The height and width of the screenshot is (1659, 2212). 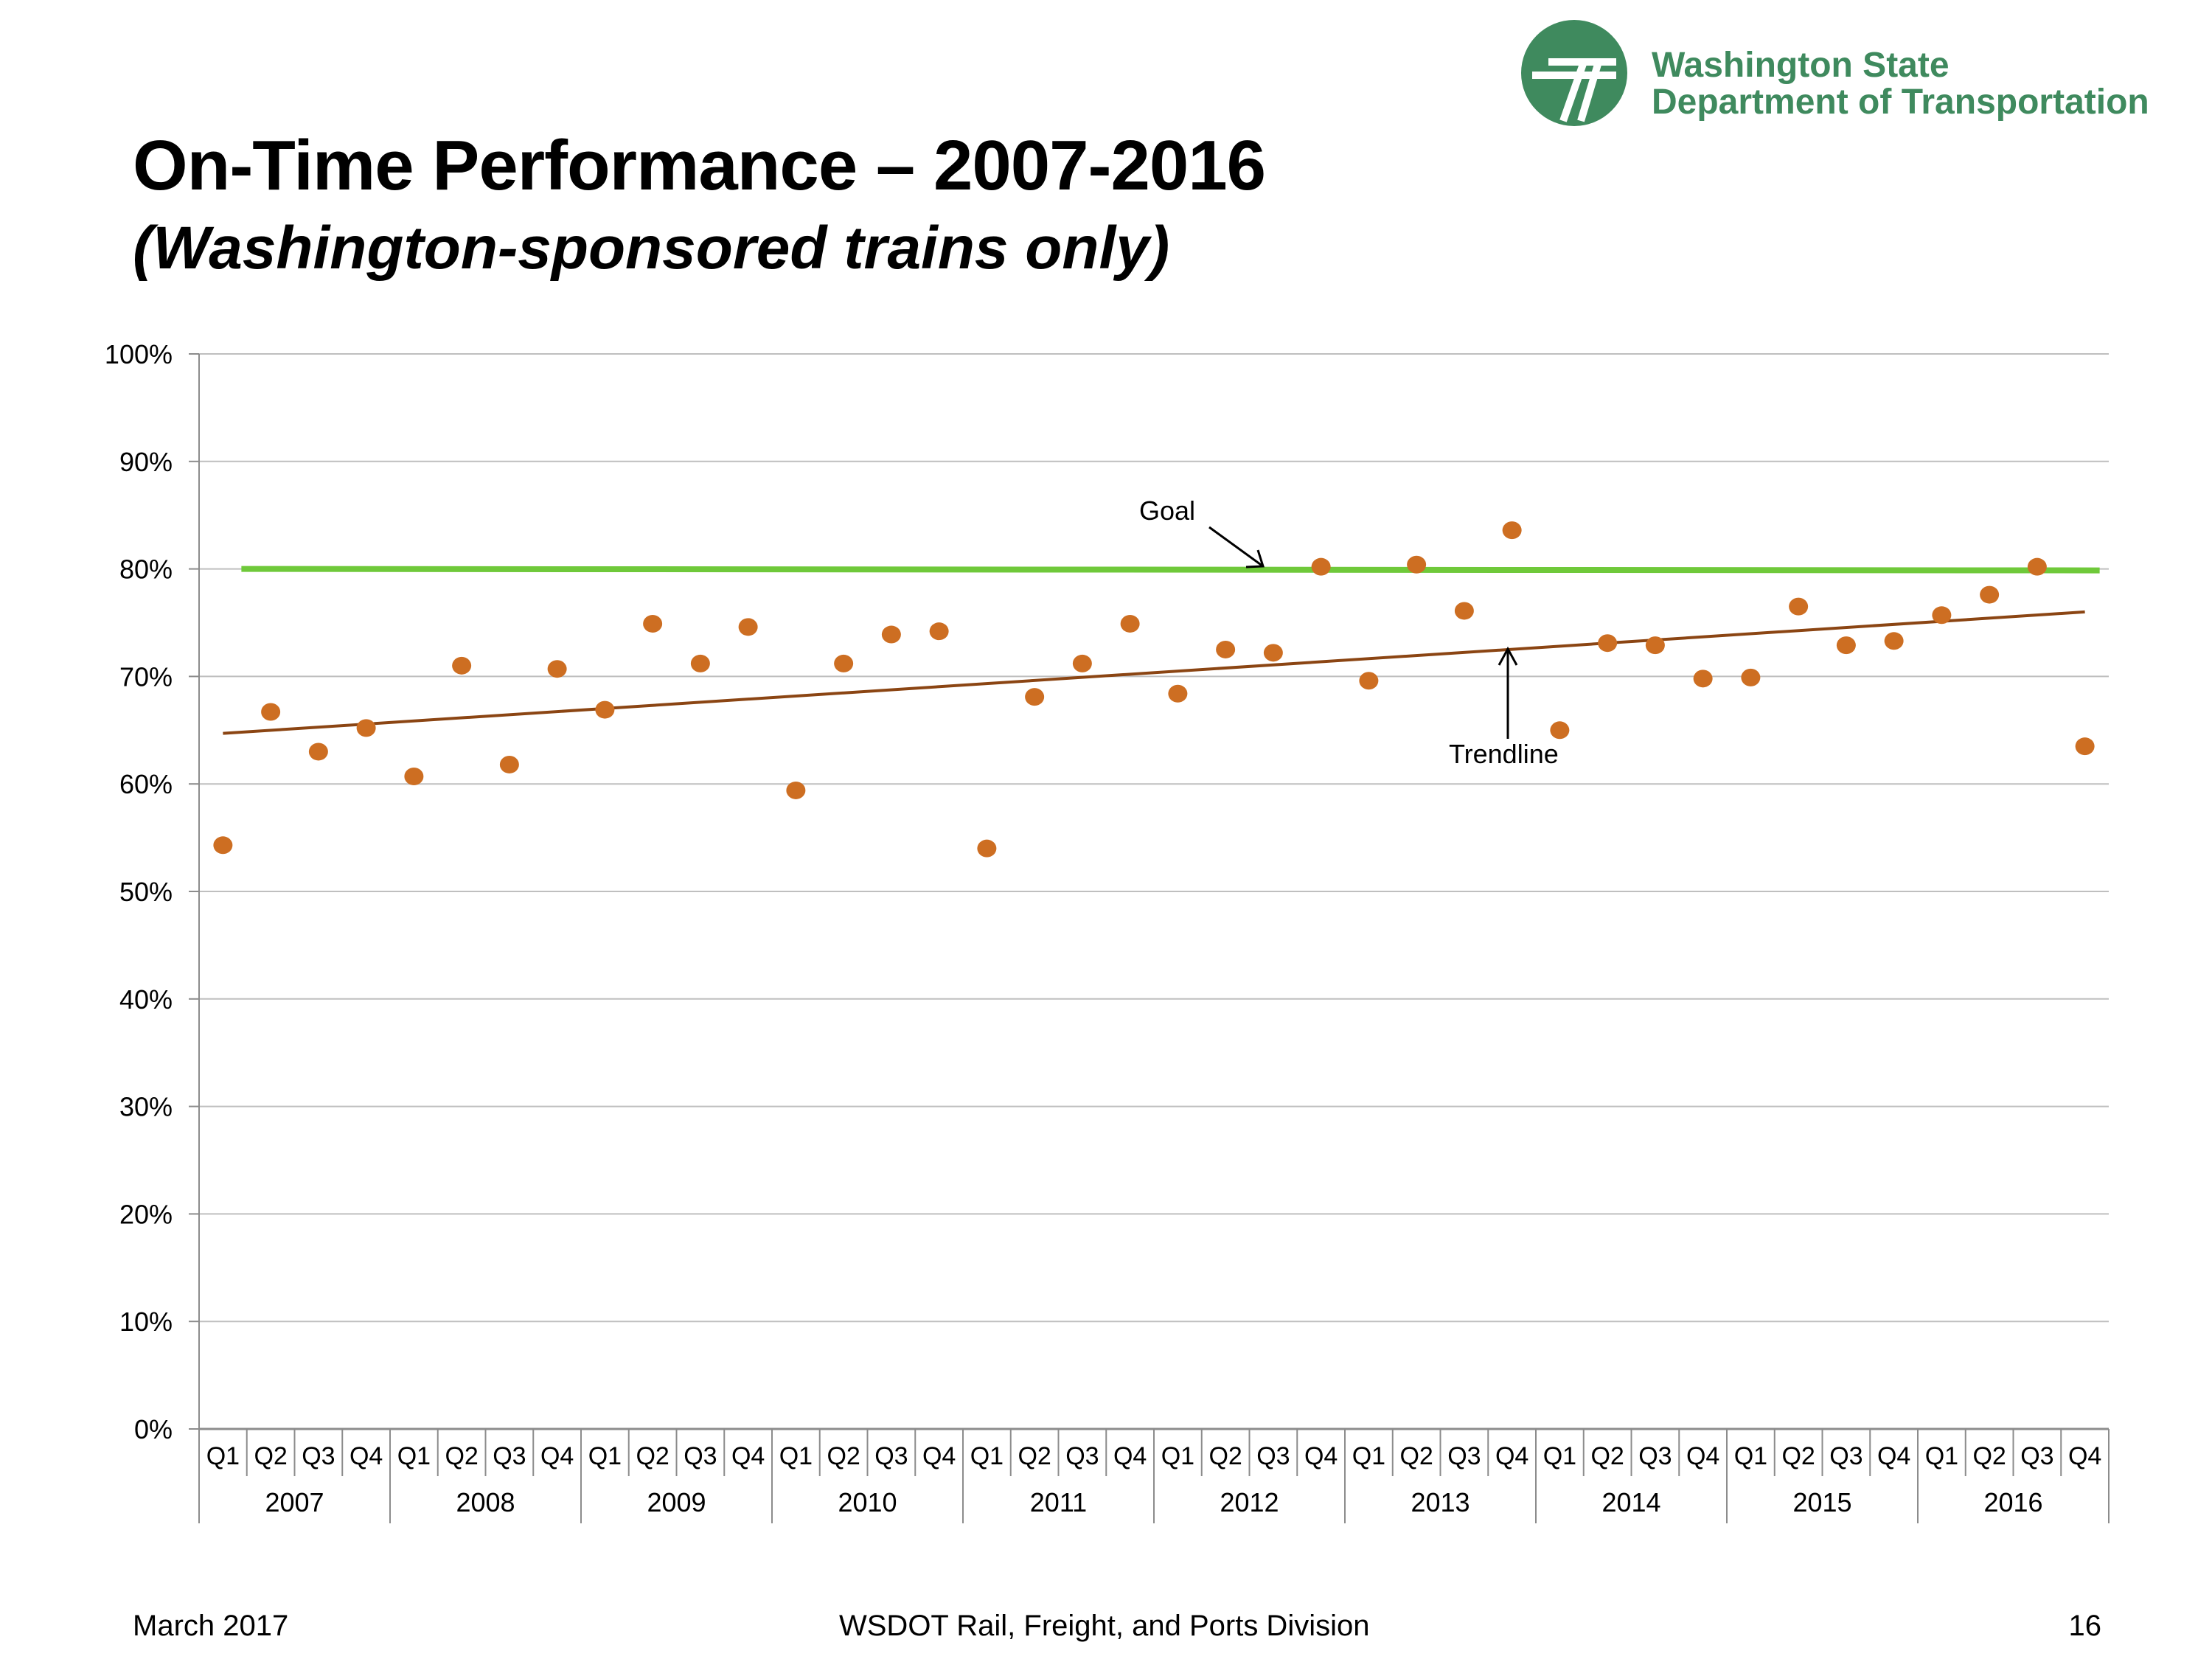 I want to click on x-tick-label-year: 2013, so click(x=1440, y=1502).